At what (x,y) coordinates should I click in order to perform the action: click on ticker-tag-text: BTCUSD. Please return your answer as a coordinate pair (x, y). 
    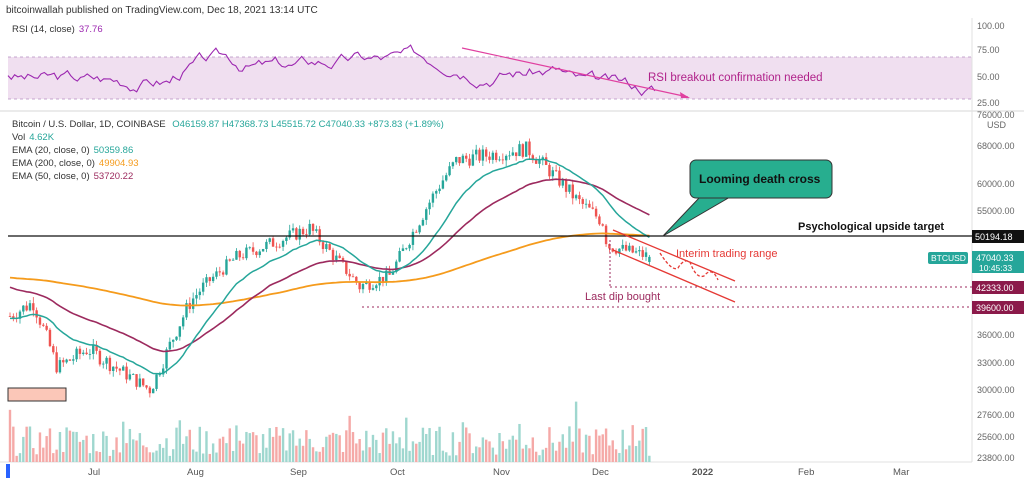
    Looking at the image, I should click on (948, 258).